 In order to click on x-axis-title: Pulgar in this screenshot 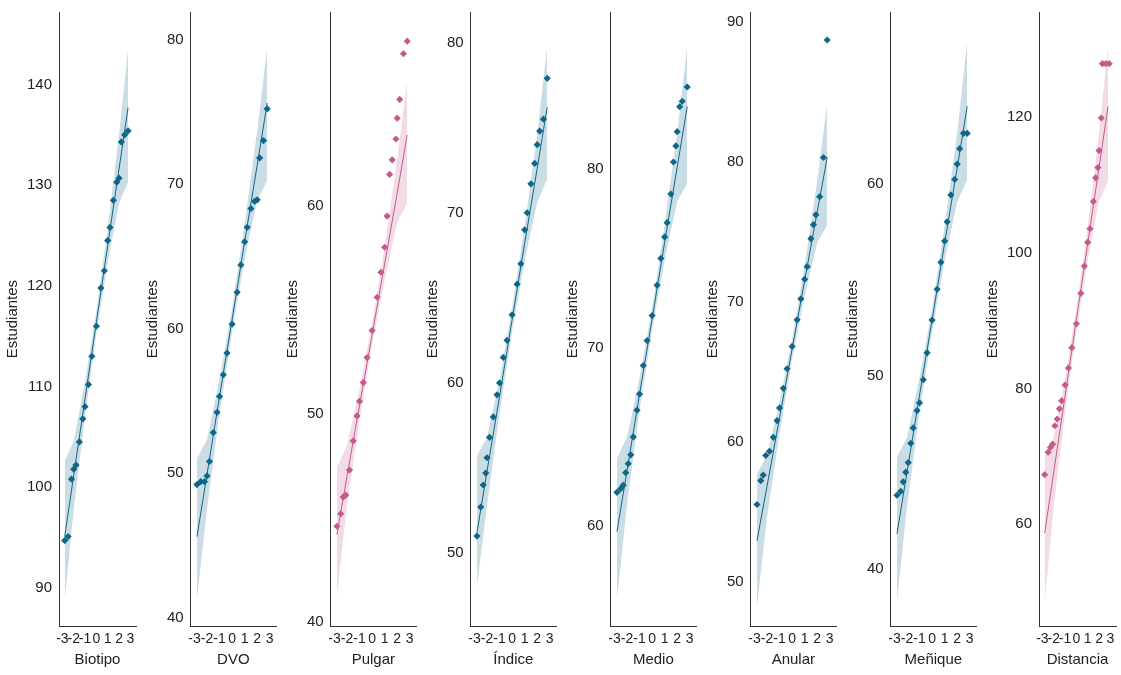, I will do `click(373, 659)`.